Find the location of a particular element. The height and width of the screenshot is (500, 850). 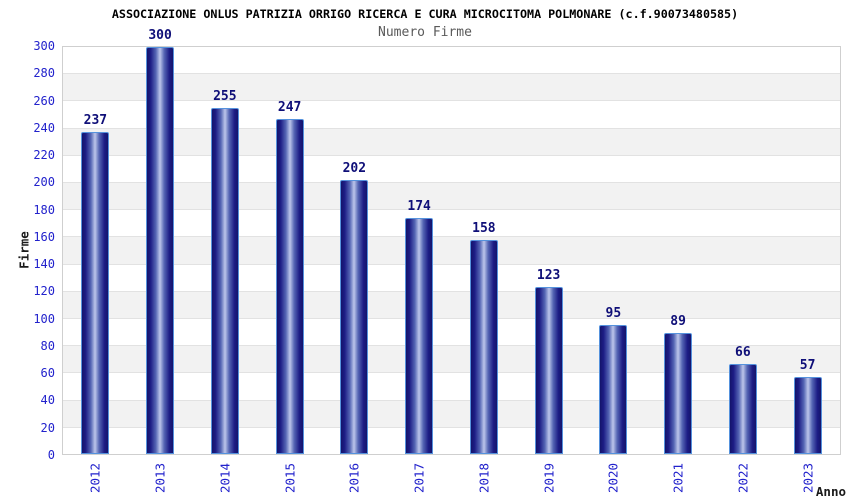

y-tick-label: 220 is located at coordinates (44, 155).